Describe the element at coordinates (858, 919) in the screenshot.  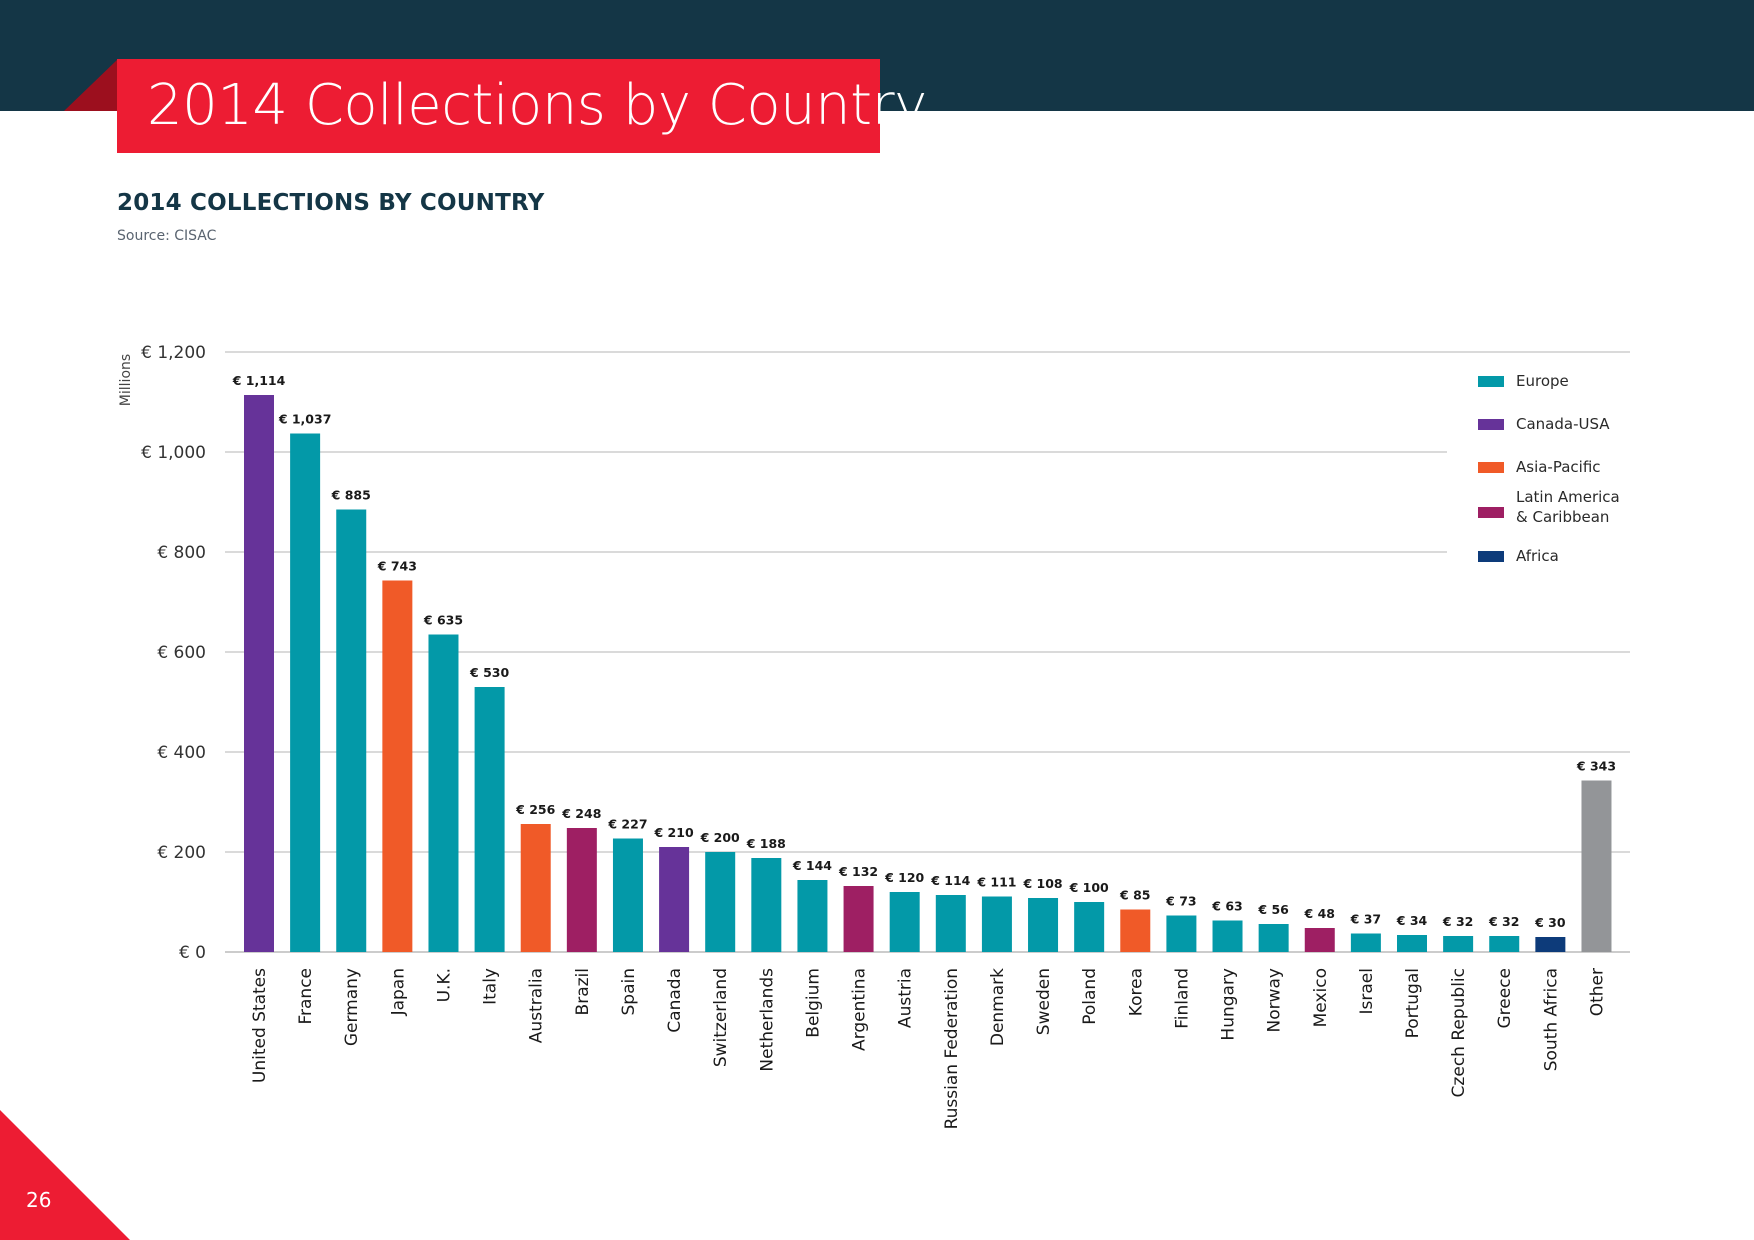
I see `bar-argentina` at that location.